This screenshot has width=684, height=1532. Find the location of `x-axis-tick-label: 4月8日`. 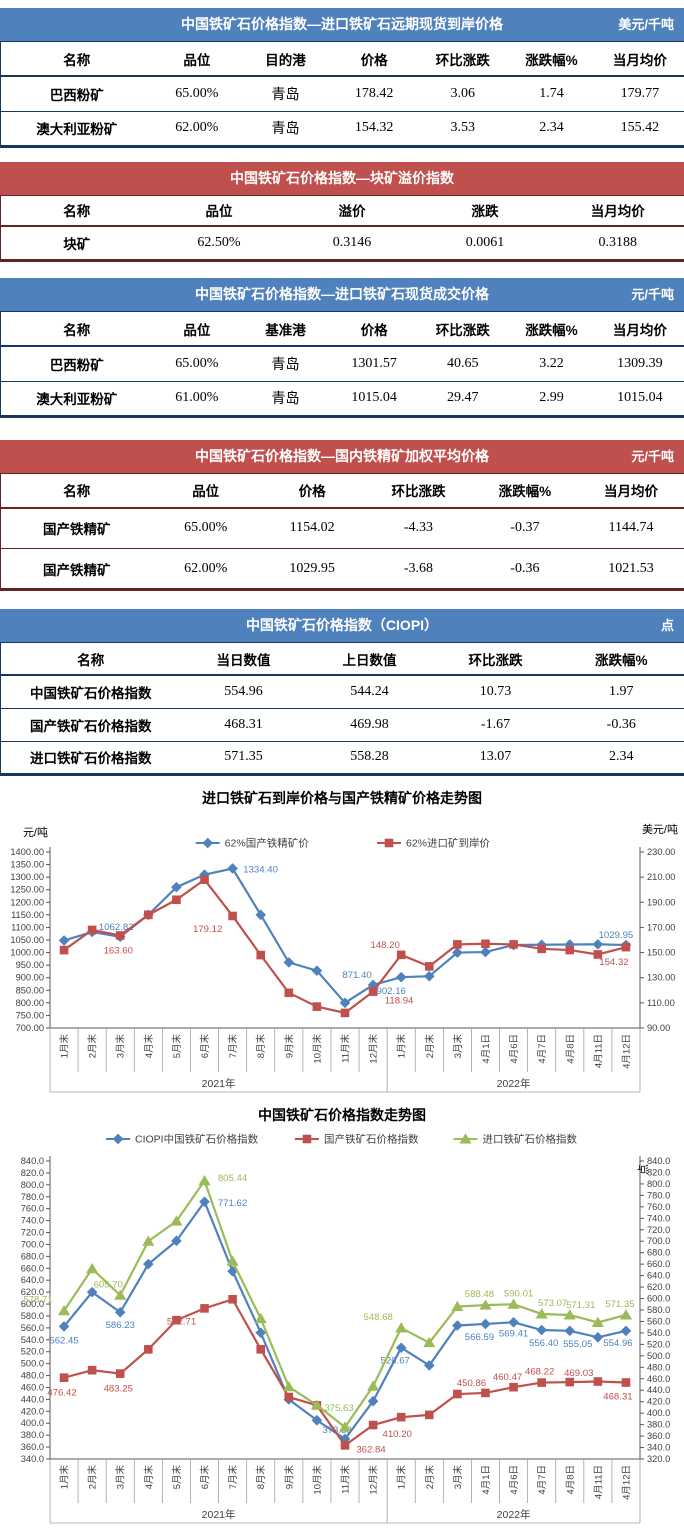

x-axis-tick-label: 4月8日 is located at coordinates (570, 1049).